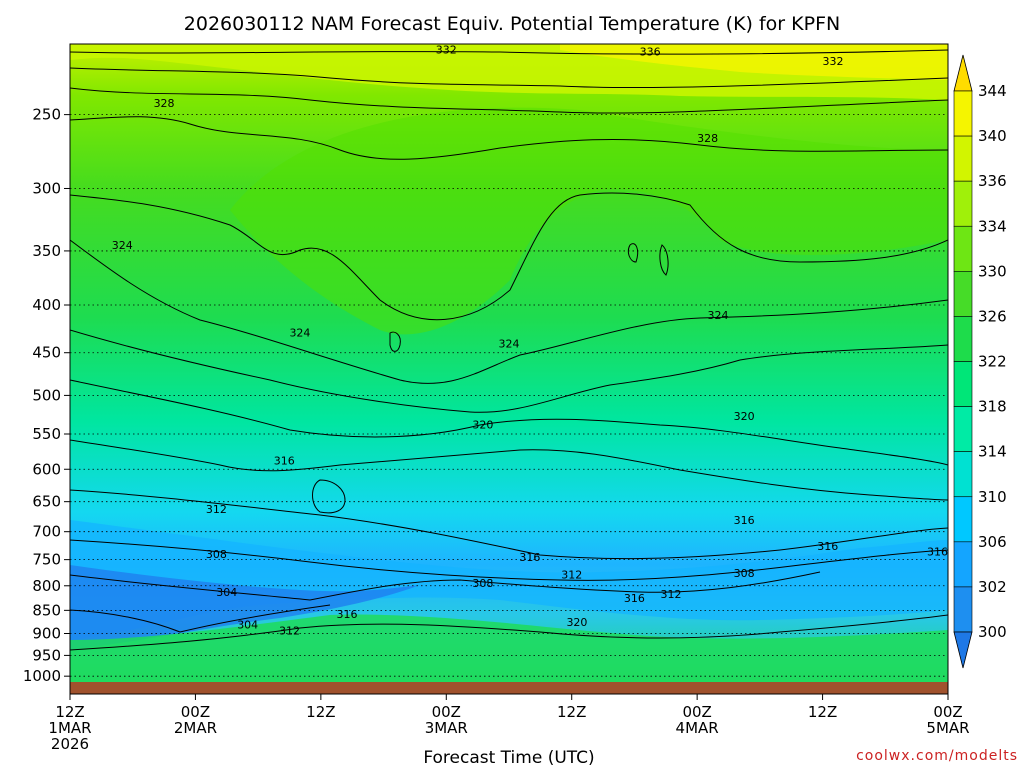 The image size is (1024, 768). Describe the element at coordinates (992, 587) in the screenshot. I see `colorbar-label: 302` at that location.